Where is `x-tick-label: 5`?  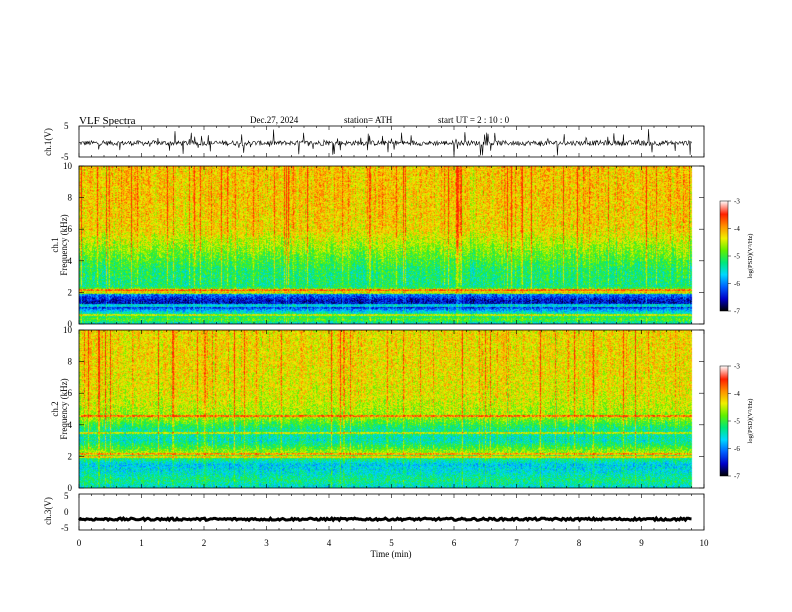
x-tick-label: 5 is located at coordinates (391, 543).